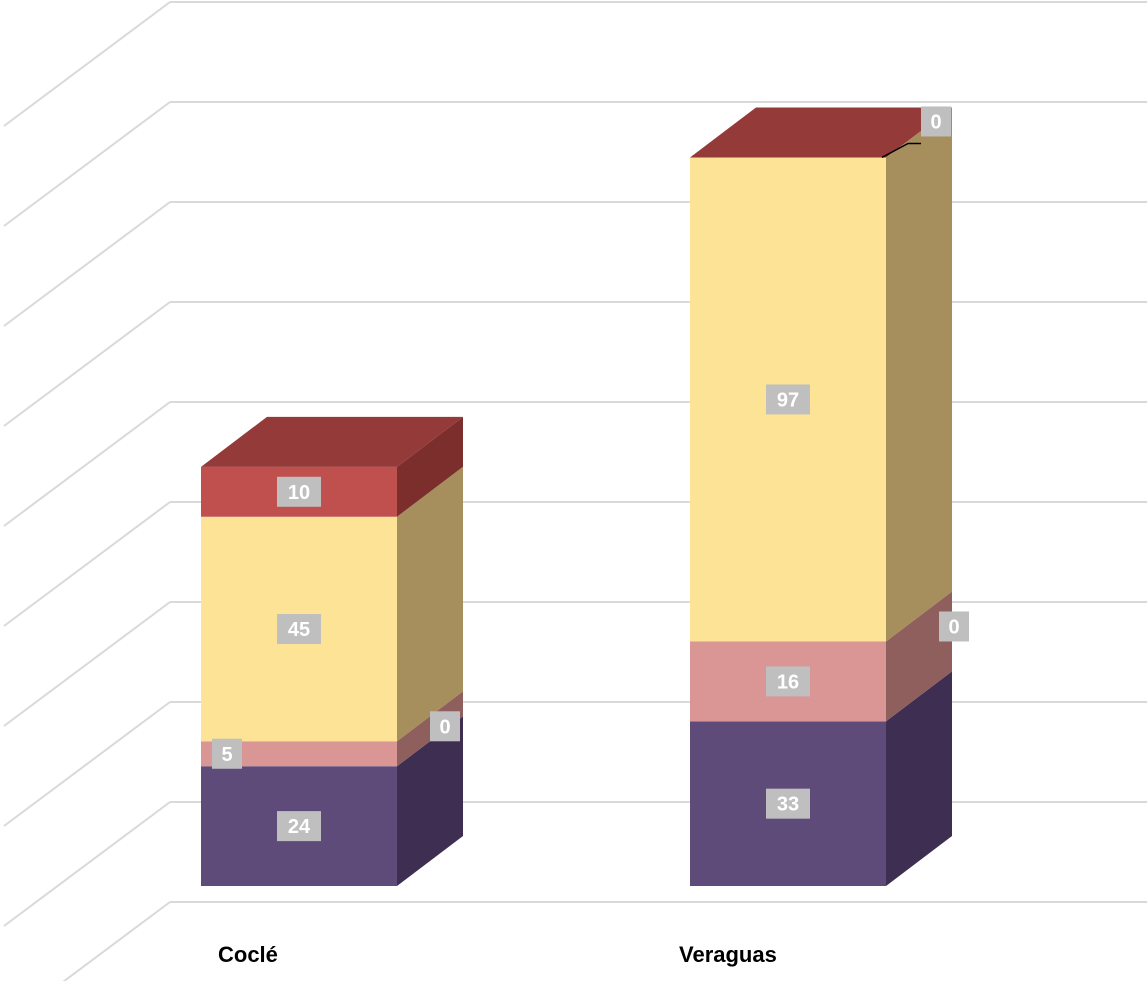  What do you see at coordinates (332, 651) in the screenshot?
I see `bar-stack-cocle` at bounding box center [332, 651].